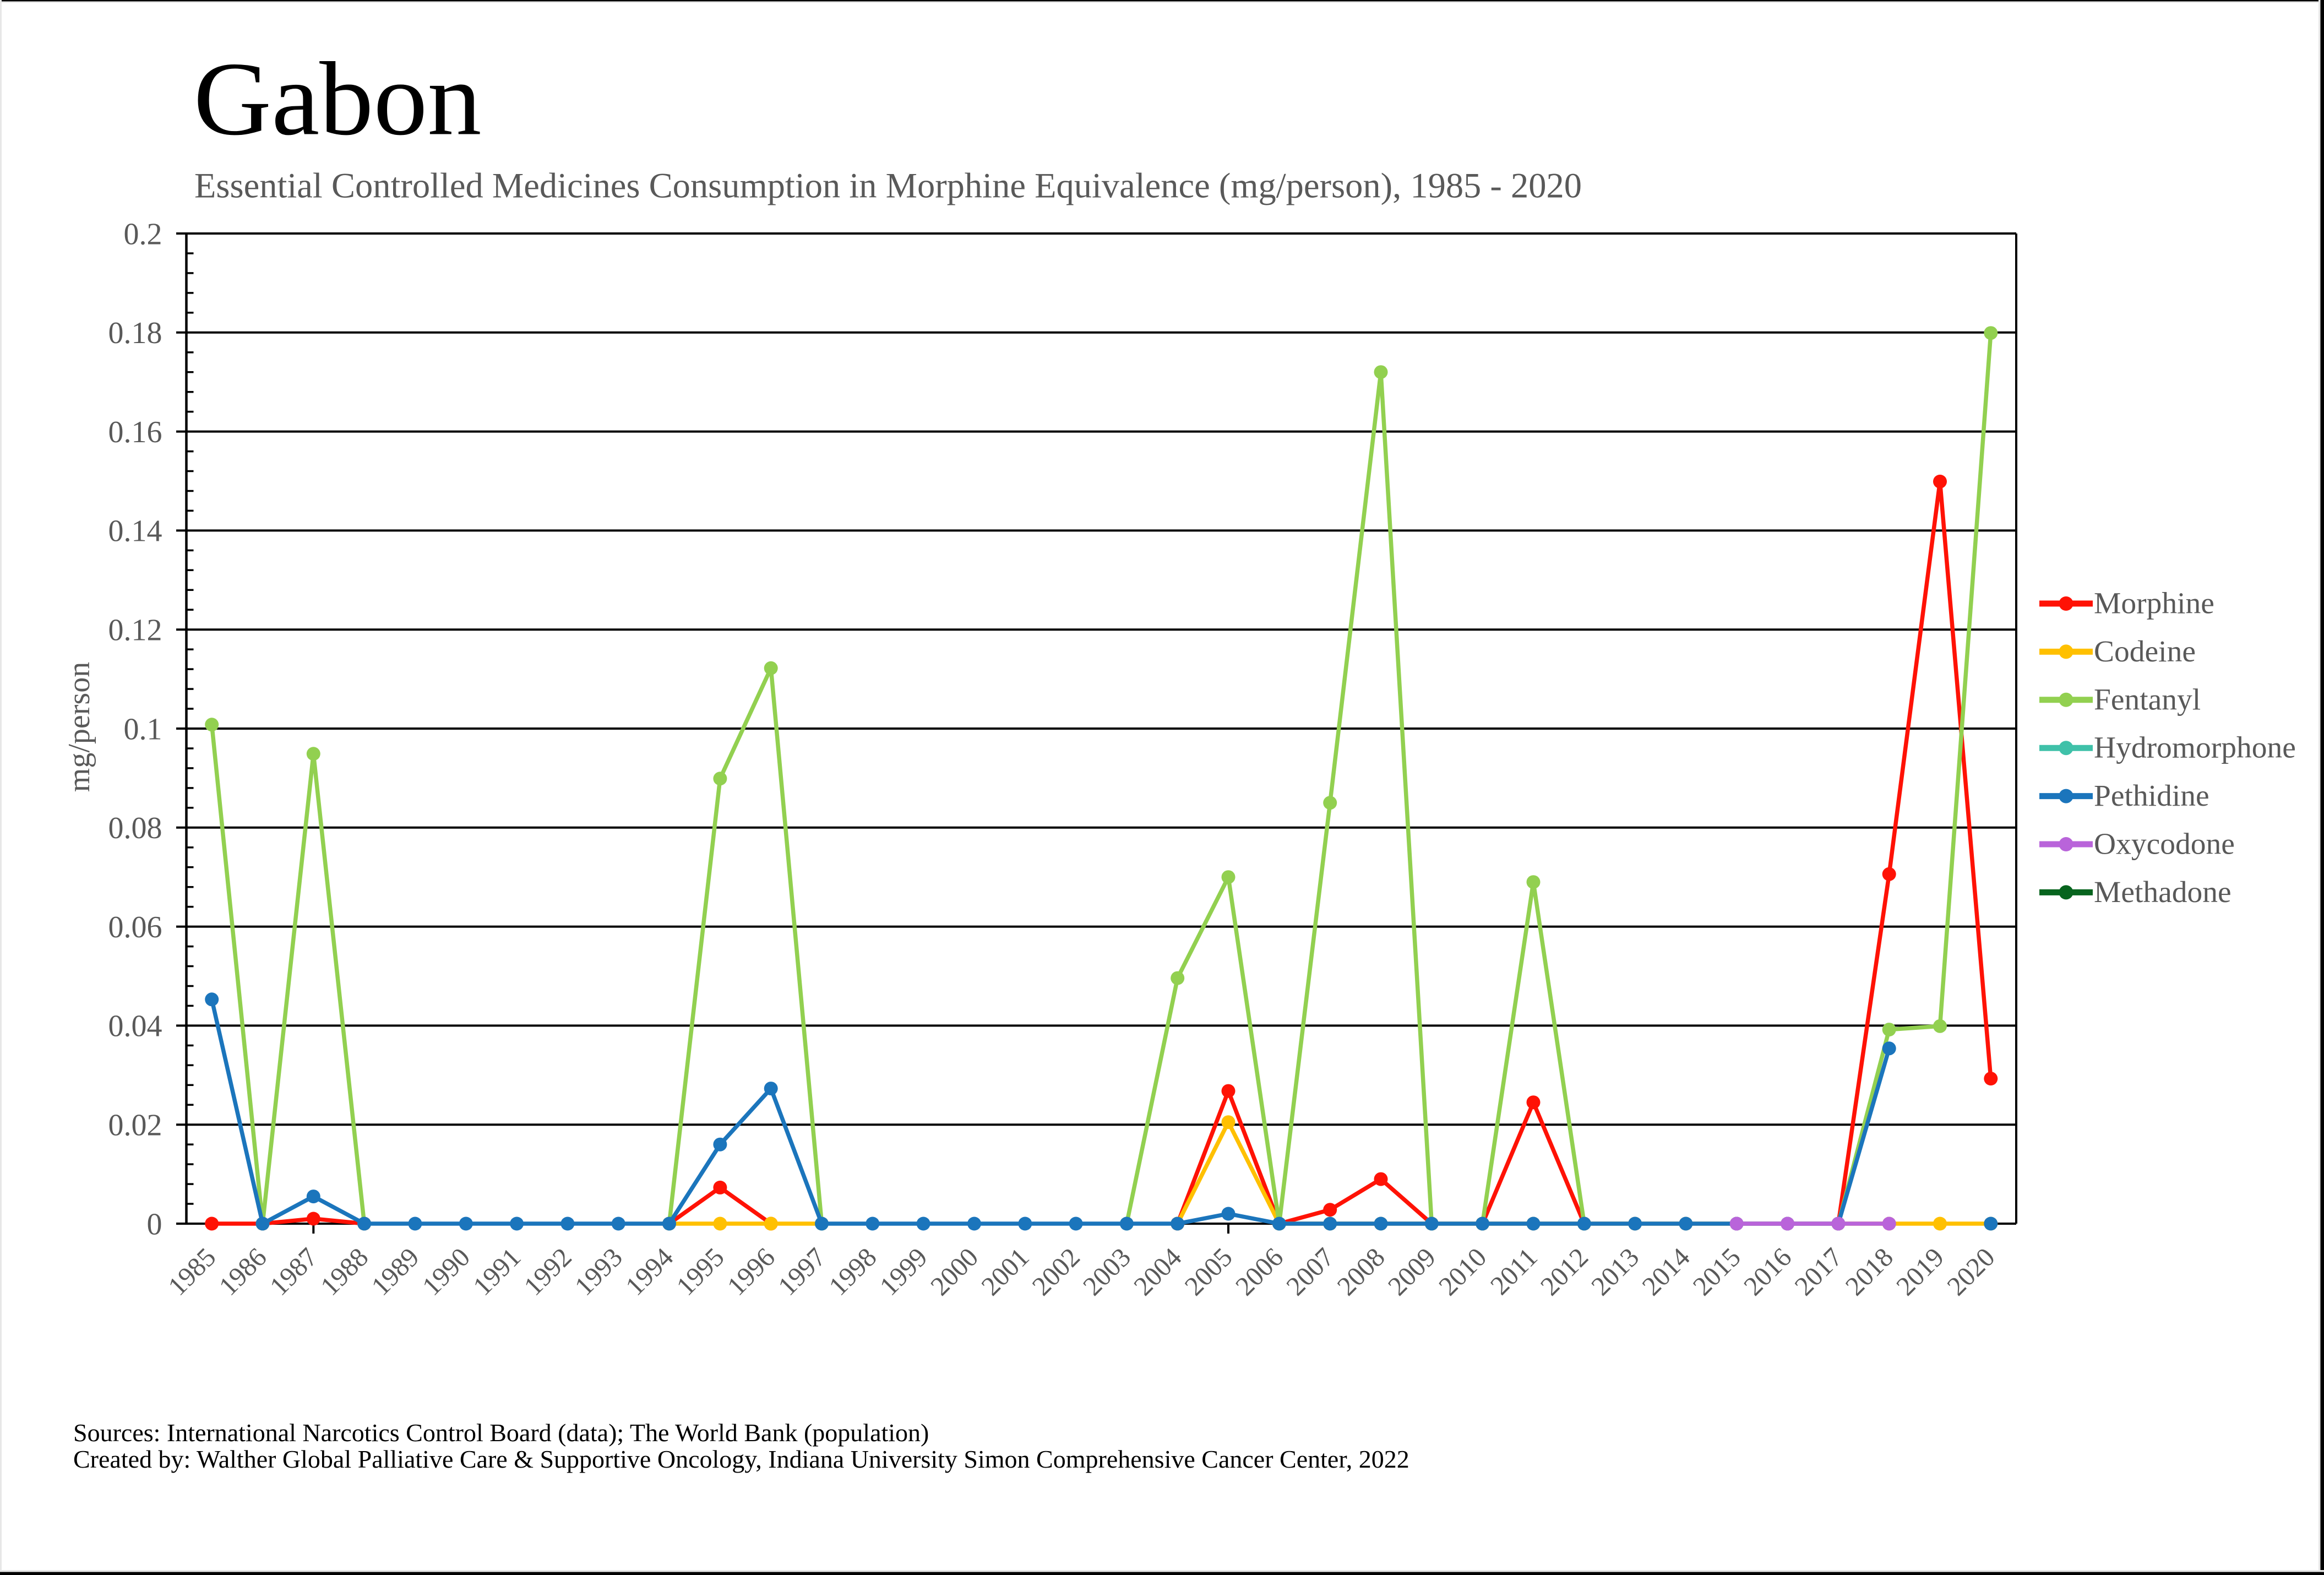 The height and width of the screenshot is (1575, 2324). Describe the element at coordinates (135, 828) in the screenshot. I see `svg-text: 0.08` at that location.